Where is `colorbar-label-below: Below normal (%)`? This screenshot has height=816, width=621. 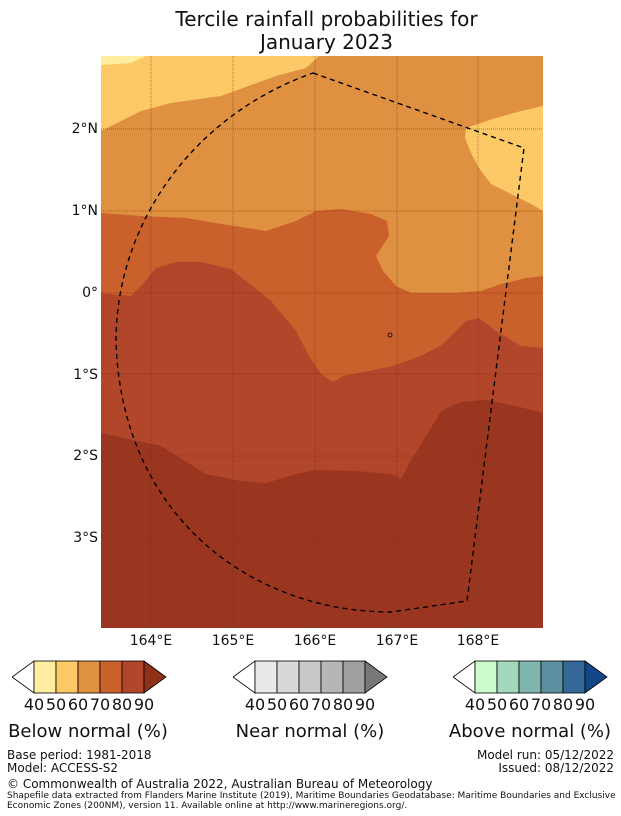 colorbar-label-below: Below normal (%) is located at coordinates (88, 731).